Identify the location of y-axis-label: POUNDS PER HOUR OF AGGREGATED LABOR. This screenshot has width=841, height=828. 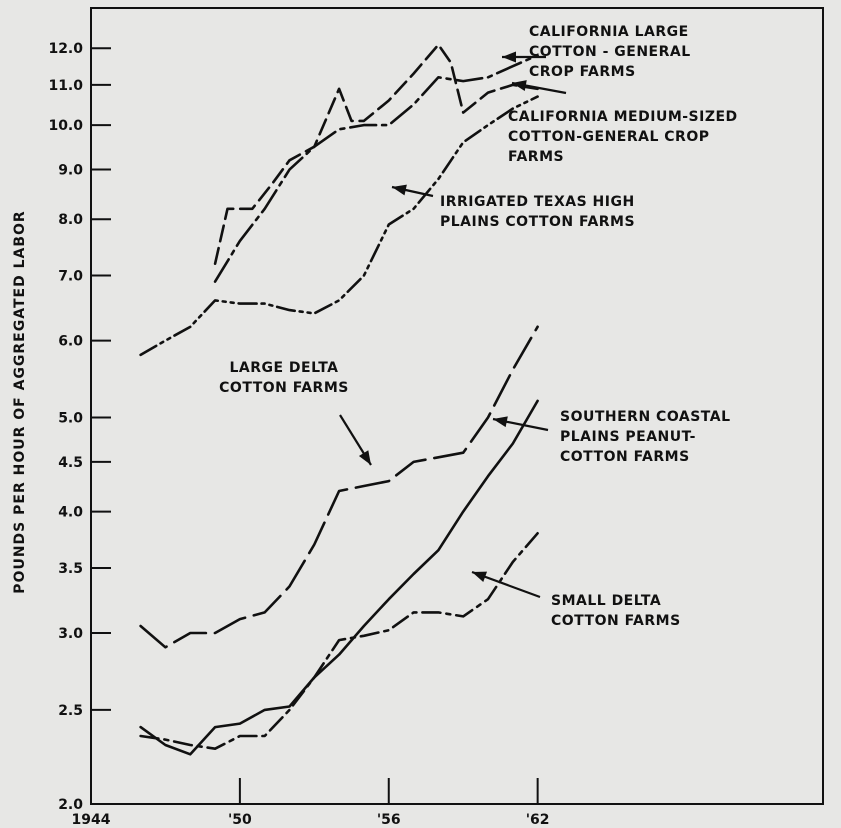
(20, 401).